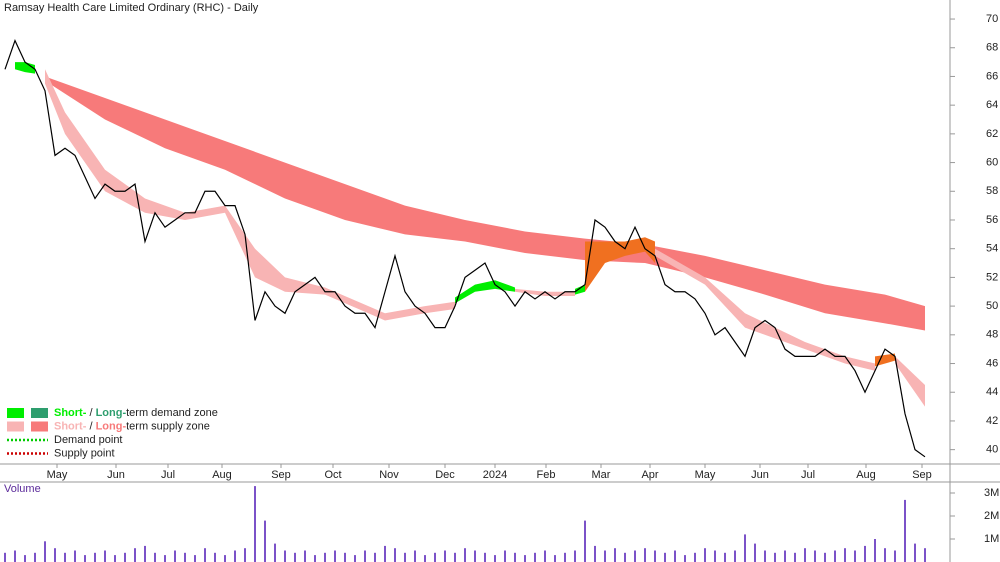 The image size is (1000, 562). Describe the element at coordinates (992, 191) in the screenshot. I see `y-tick-label: 58` at that location.